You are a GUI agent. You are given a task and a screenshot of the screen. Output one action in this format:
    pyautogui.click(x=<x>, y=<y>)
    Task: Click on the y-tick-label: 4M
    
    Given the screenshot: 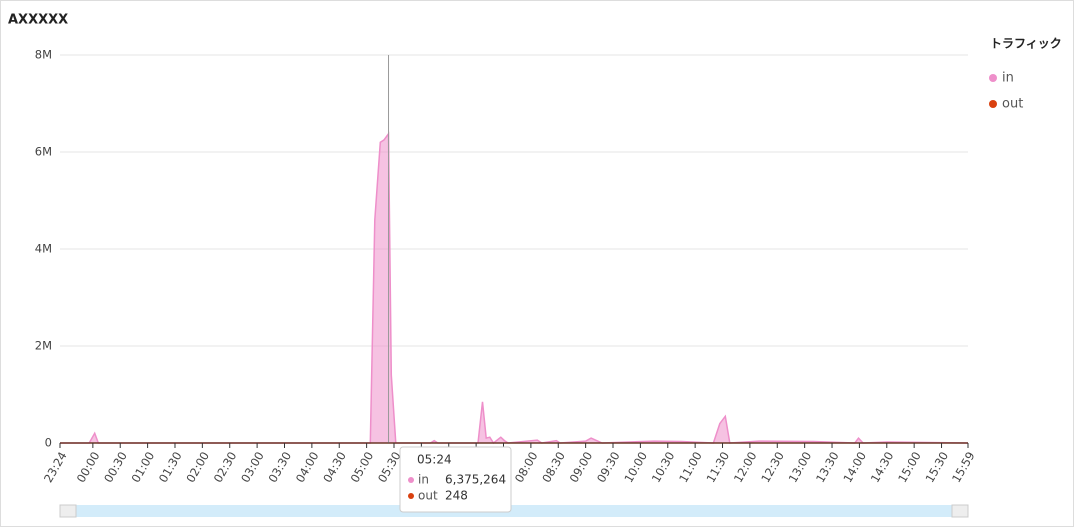 What is the action you would take?
    pyautogui.click(x=43, y=249)
    